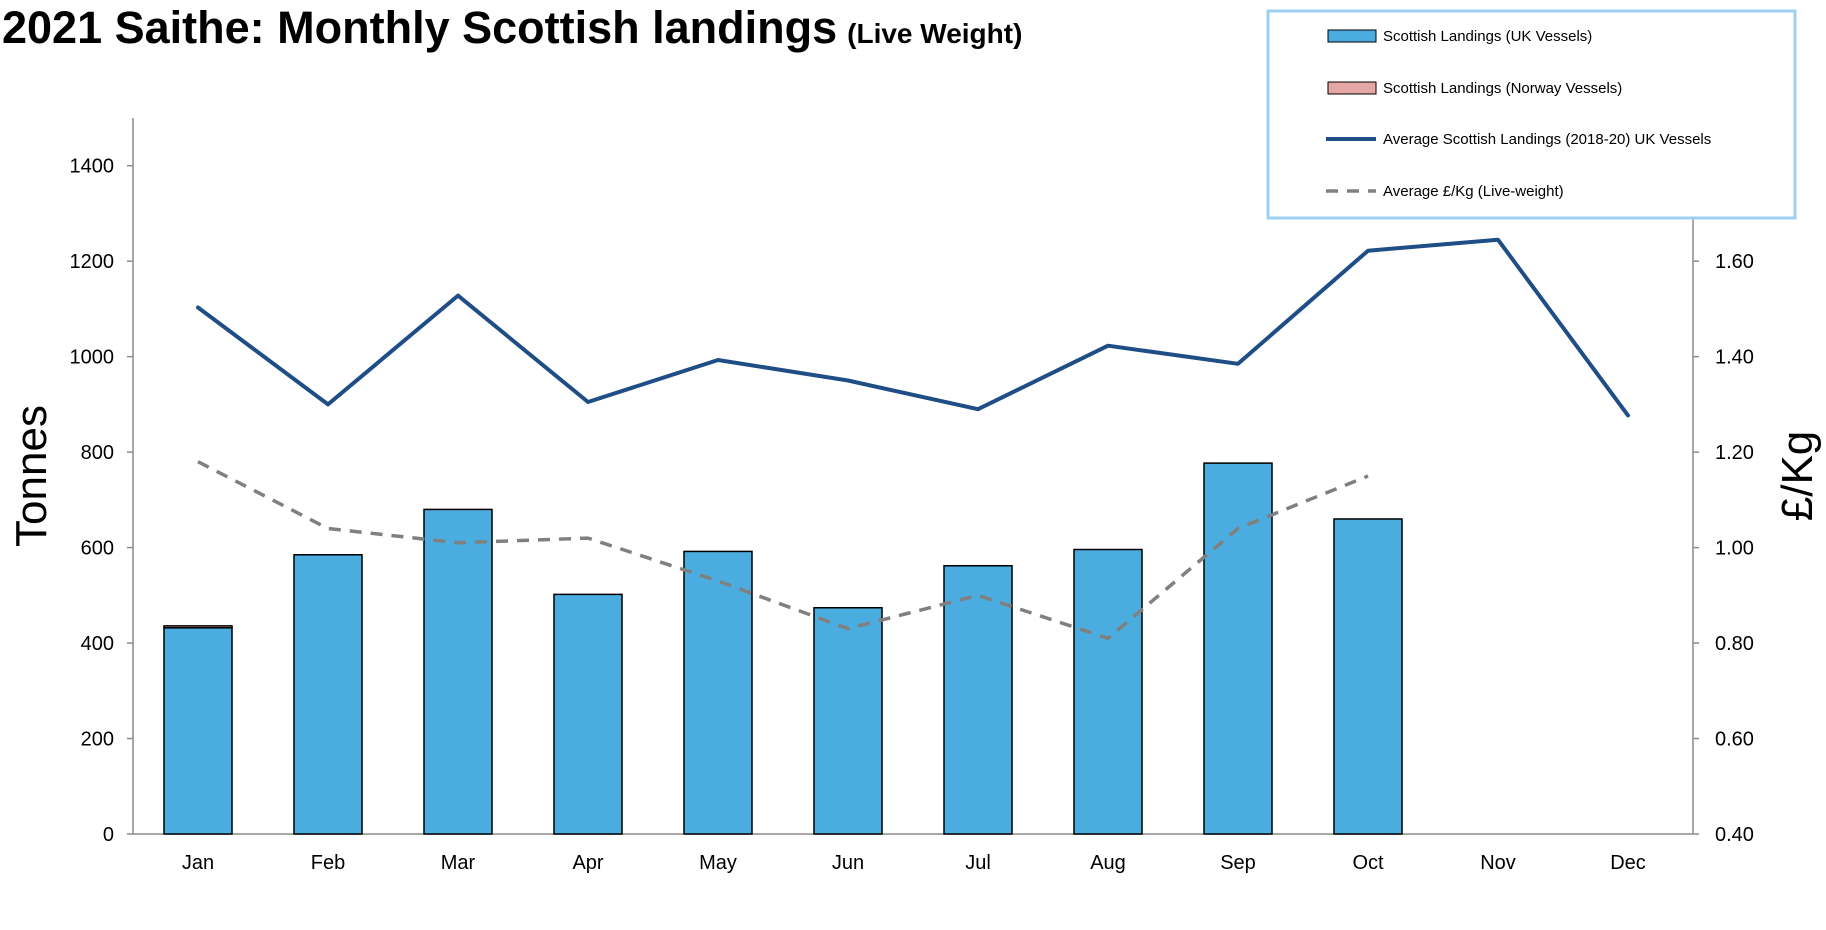 This screenshot has width=1826, height=930. What do you see at coordinates (1108, 863) in the screenshot?
I see `x-tick-label: Aug` at bounding box center [1108, 863].